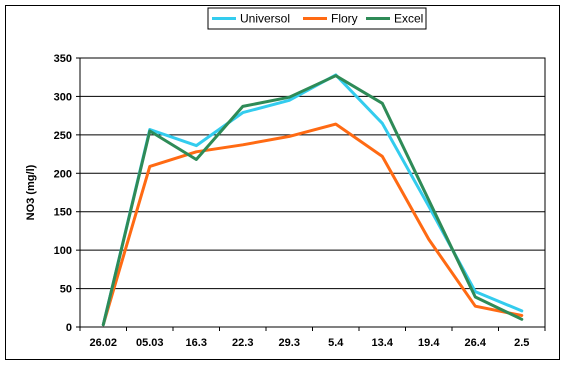 The image size is (565, 365). Describe the element at coordinates (242, 112) in the screenshot. I see `data-point-universol-22.3` at that location.